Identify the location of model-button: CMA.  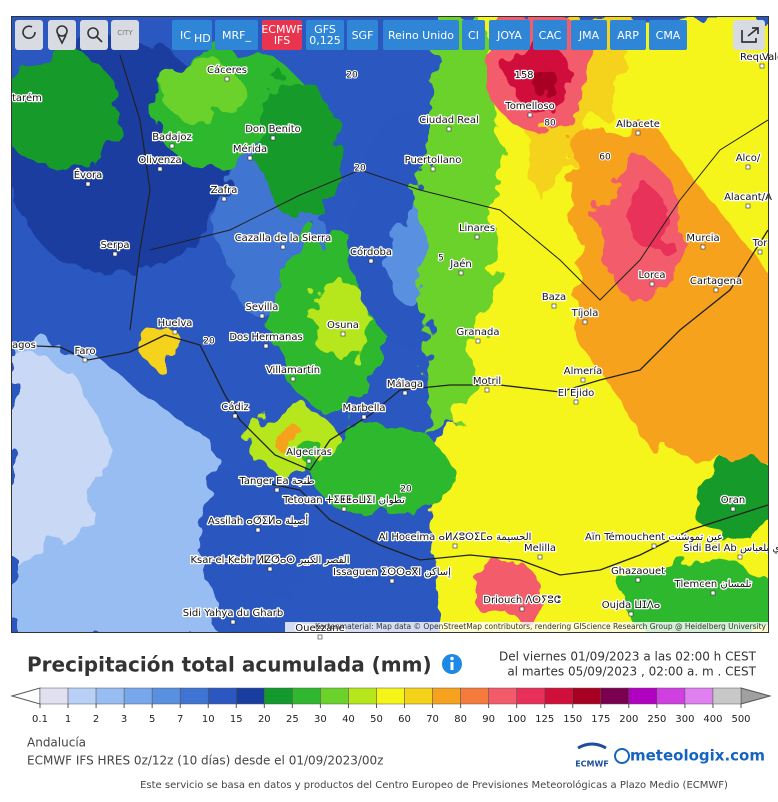
(668, 35).